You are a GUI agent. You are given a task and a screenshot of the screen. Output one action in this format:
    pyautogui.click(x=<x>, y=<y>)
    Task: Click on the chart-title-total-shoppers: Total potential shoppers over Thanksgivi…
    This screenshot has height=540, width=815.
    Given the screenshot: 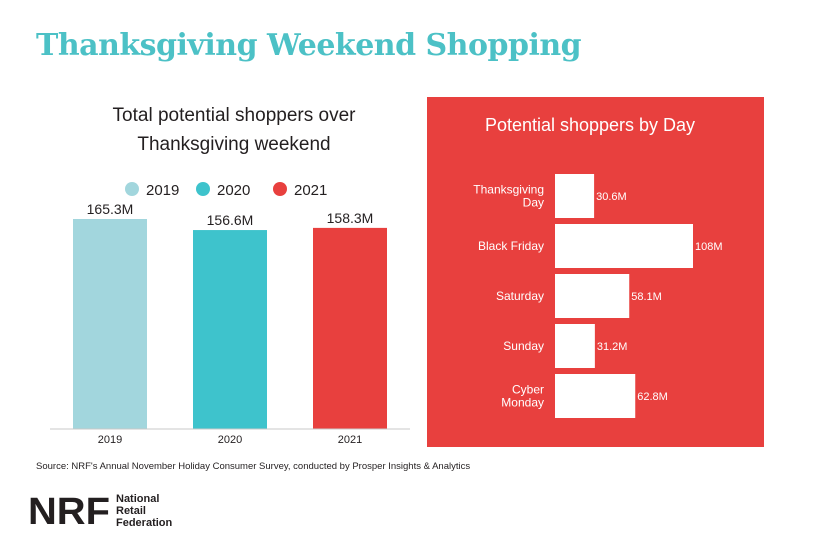 What is the action you would take?
    pyautogui.click(x=234, y=130)
    